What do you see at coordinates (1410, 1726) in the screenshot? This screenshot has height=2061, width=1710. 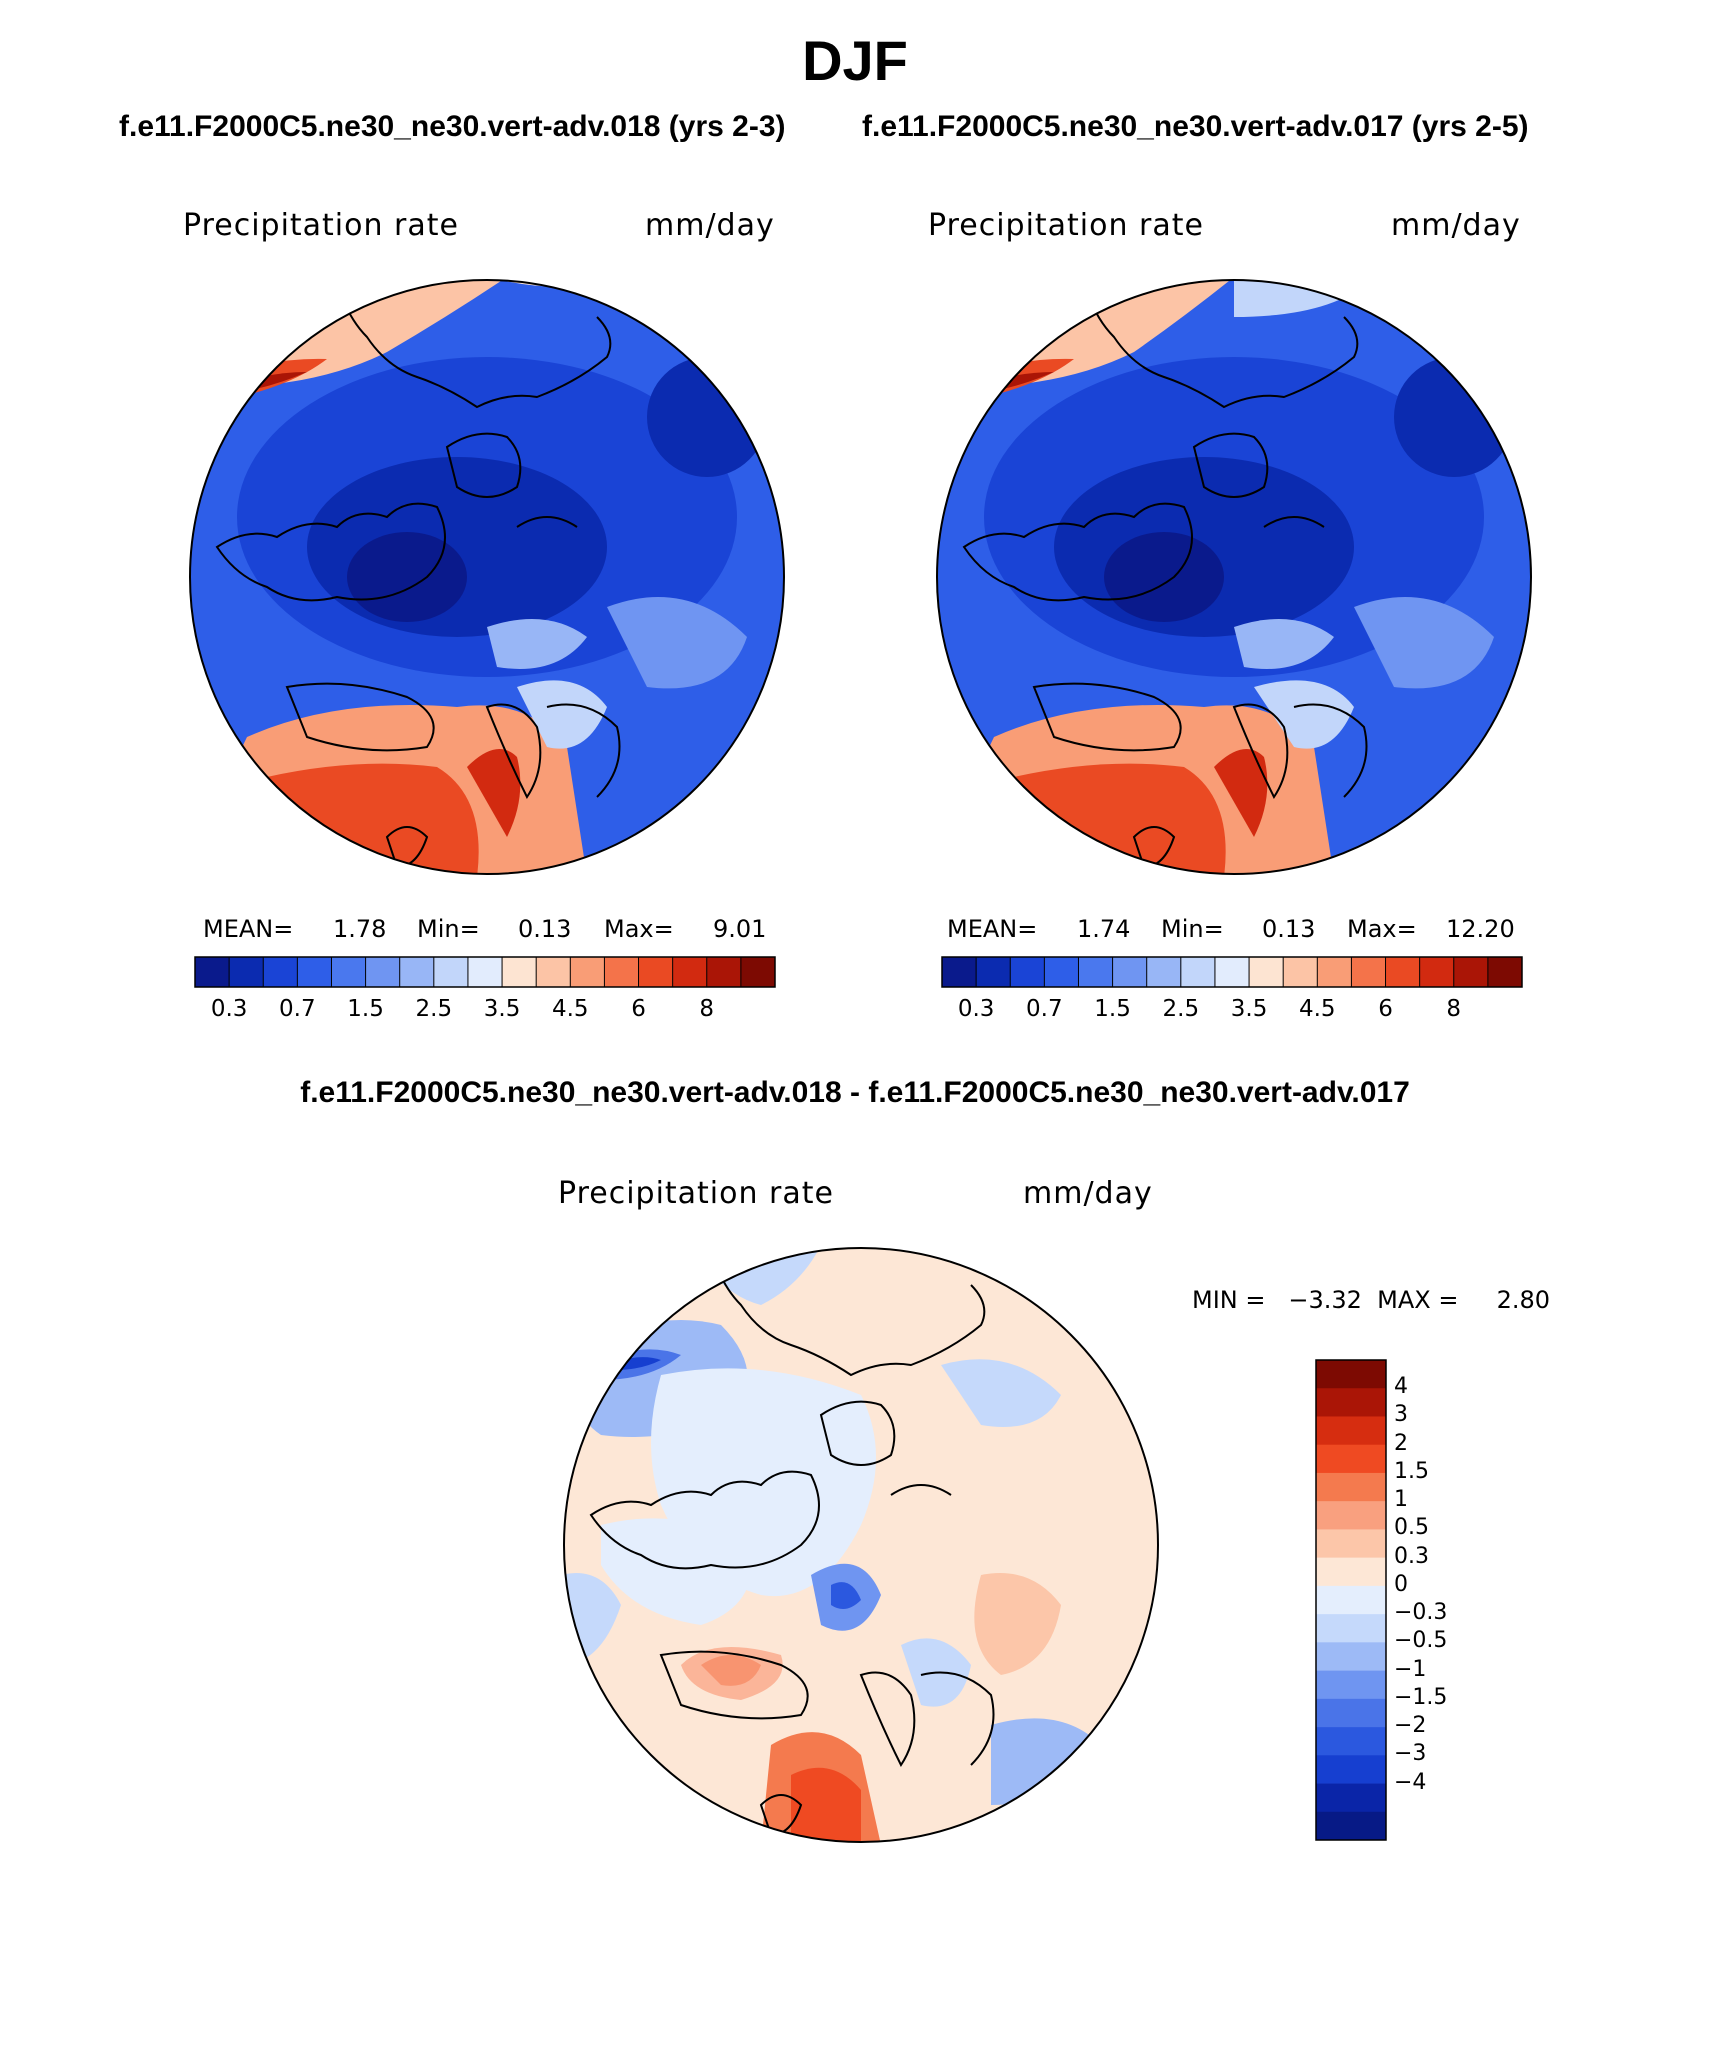 I see `colorbar-tick-label: −2` at bounding box center [1410, 1726].